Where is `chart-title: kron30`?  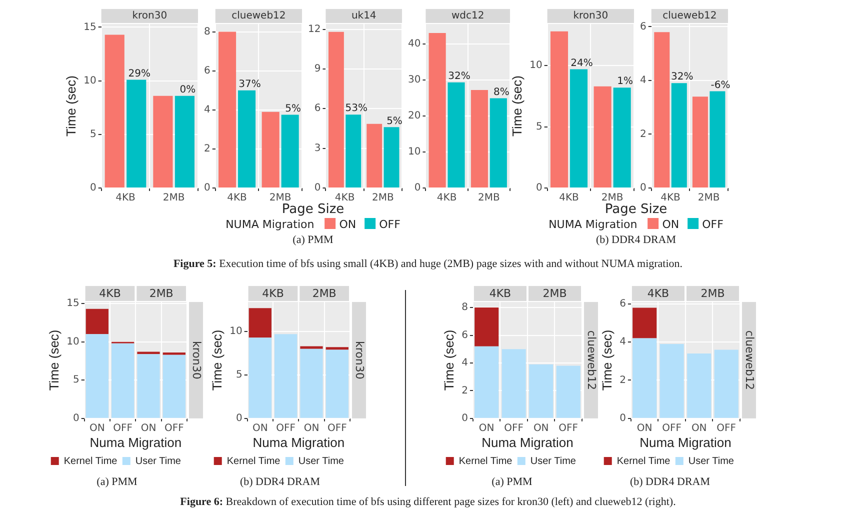 chart-title: kron30 is located at coordinates (590, 16).